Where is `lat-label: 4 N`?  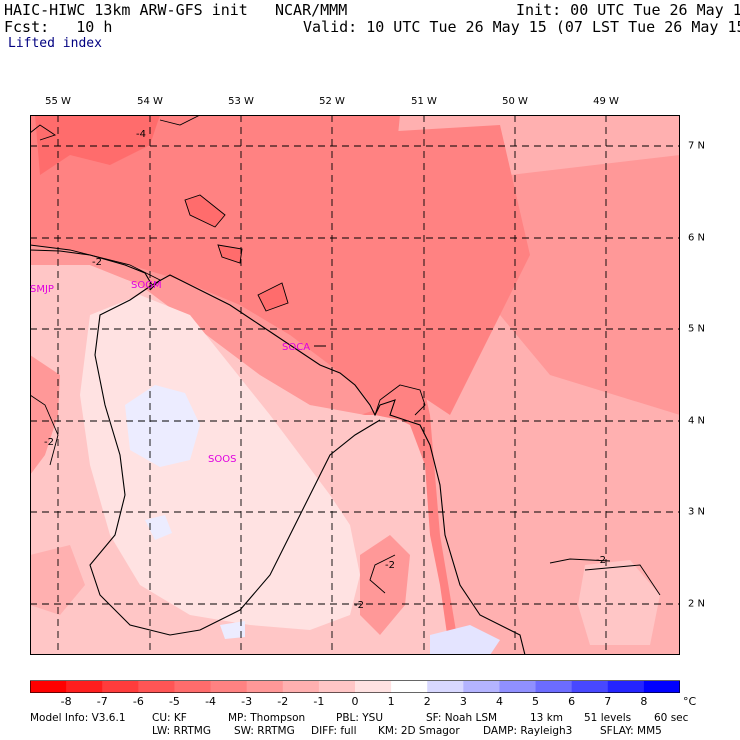
lat-label: 4 N is located at coordinates (697, 421).